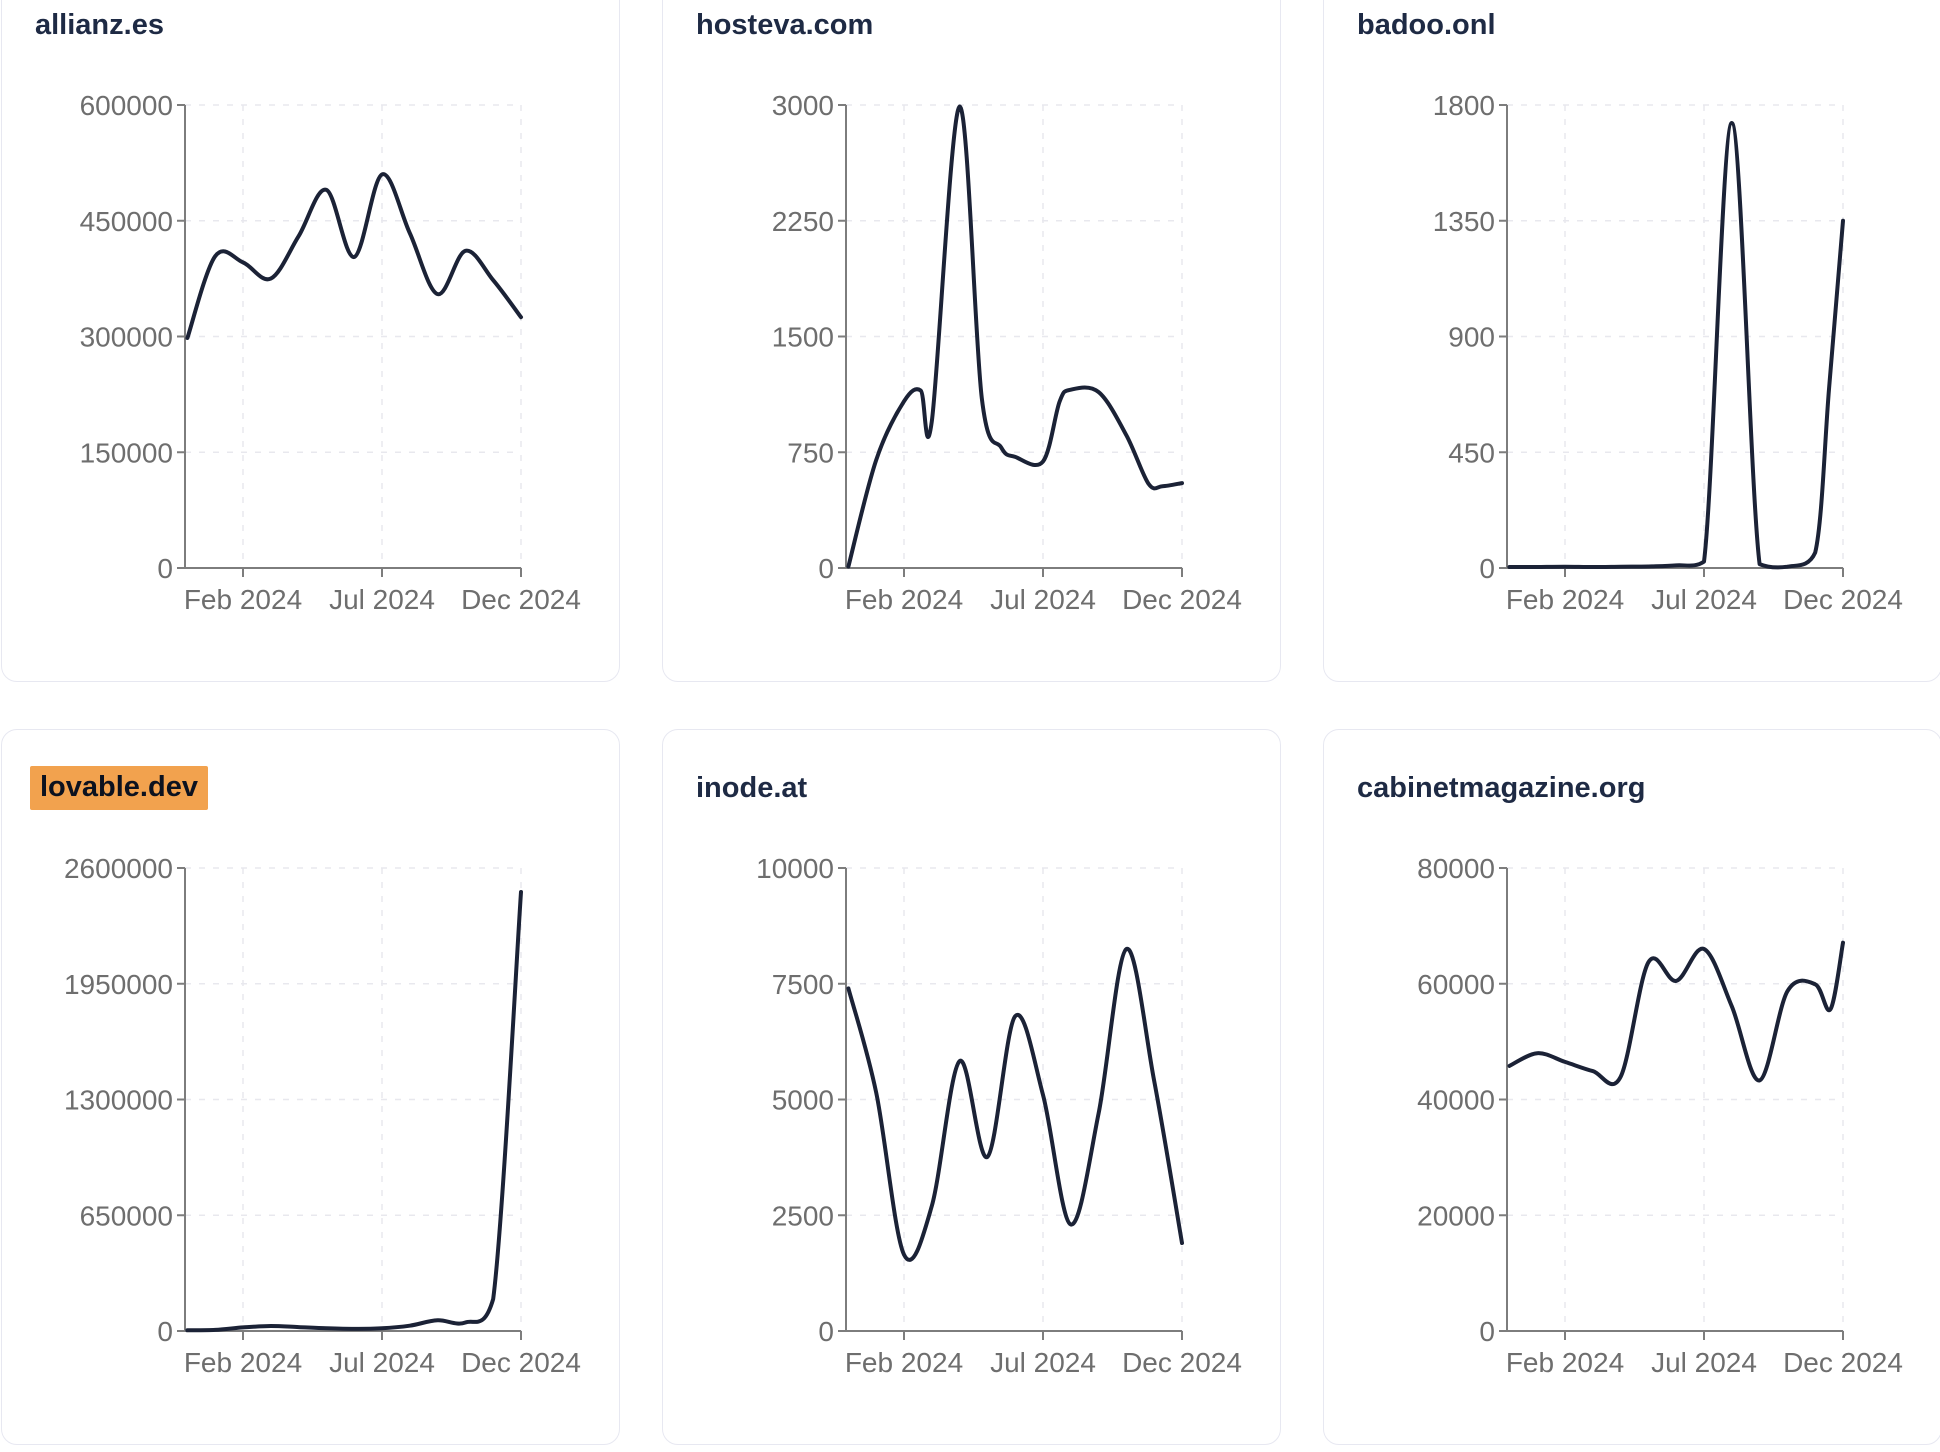 Image resolution: width=1940 pixels, height=1452 pixels. I want to click on y-axis-tick-label: 650000, so click(126, 1215).